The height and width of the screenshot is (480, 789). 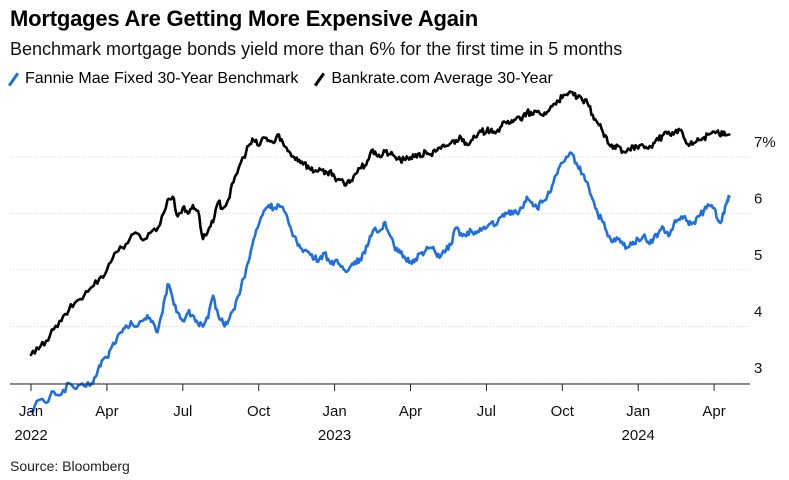 I want to click on y-tick-label: 4, so click(x=758, y=312).